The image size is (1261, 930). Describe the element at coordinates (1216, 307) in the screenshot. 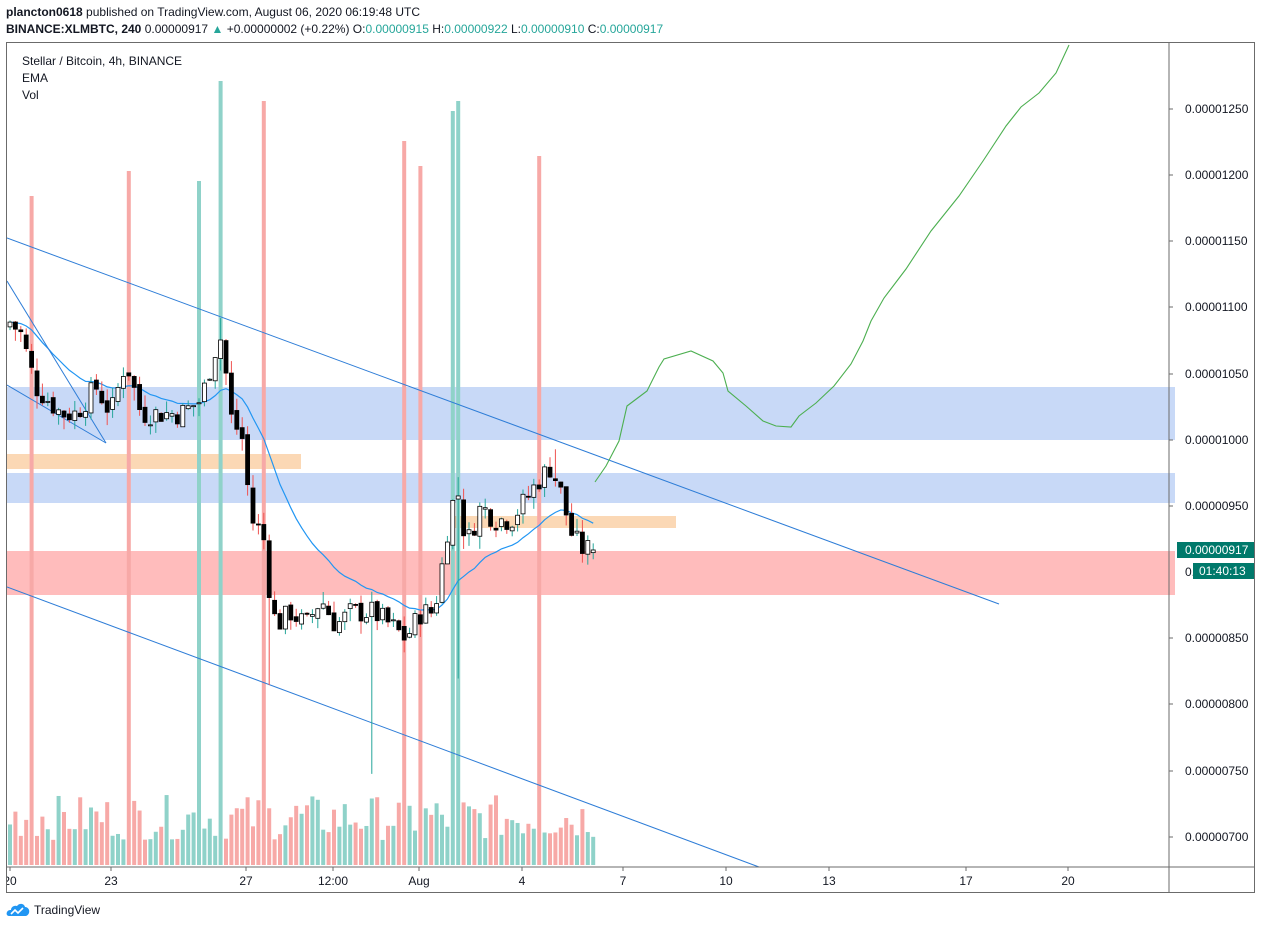

I see `price-label: 0.00001100` at that location.